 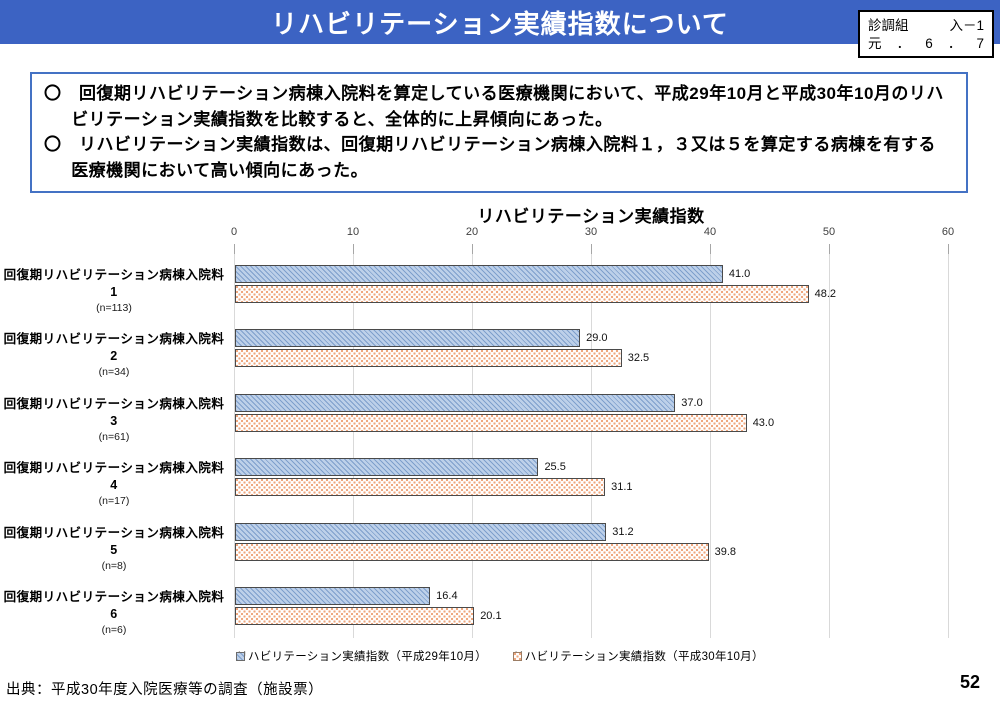 I want to click on stamp-row-1: 診調組 入－1, so click(x=926, y=25).